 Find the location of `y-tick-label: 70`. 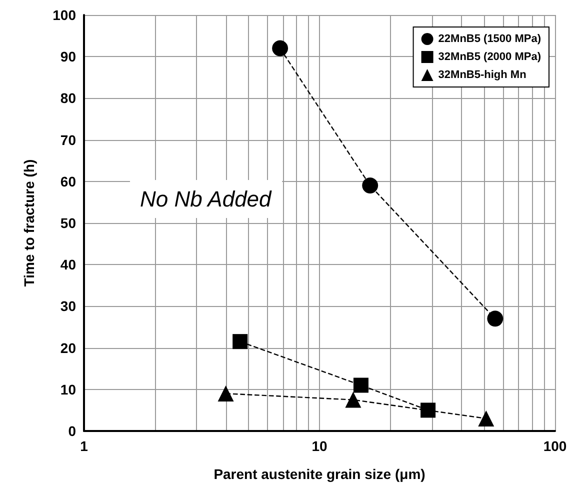

y-tick-label: 70 is located at coordinates (68, 140).